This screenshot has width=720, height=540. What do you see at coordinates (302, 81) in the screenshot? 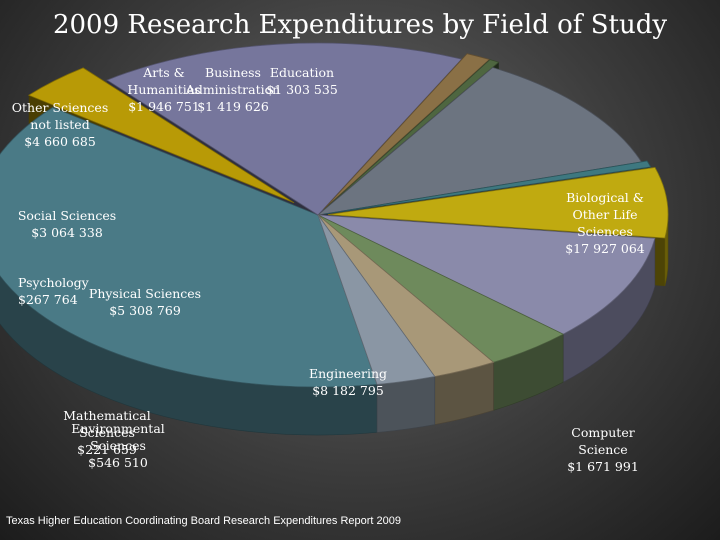
I see `label-education: Education $1 303 535` at bounding box center [302, 81].